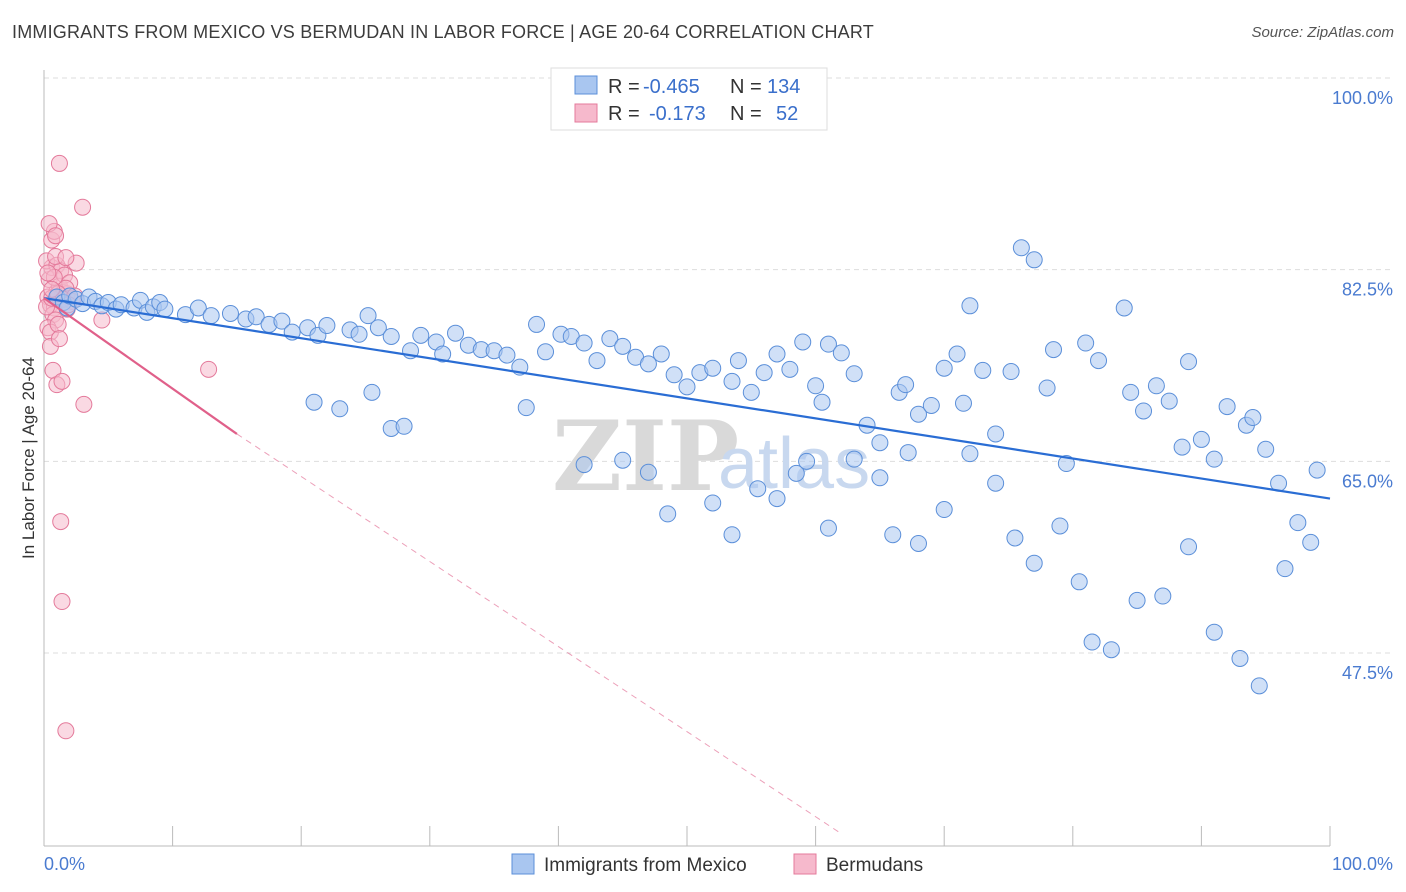 Image resolution: width=1406 pixels, height=892 pixels. What do you see at coordinates (64, 864) in the screenshot?
I see `x-tick-label-min: 0.0%` at bounding box center [64, 864].